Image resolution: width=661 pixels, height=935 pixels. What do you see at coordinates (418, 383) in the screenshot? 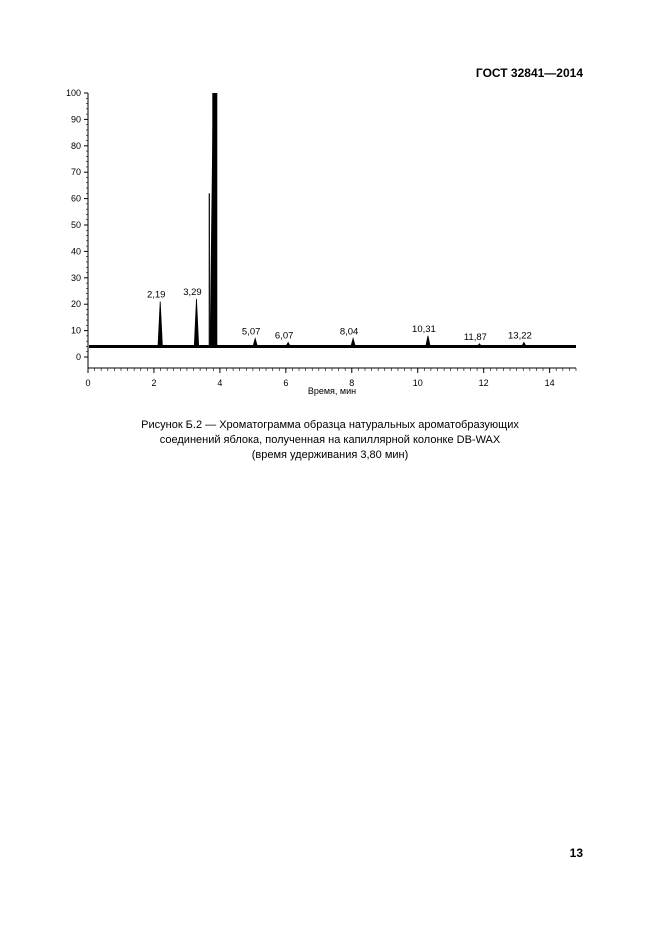
I see `x-tick-label: 10` at bounding box center [418, 383].